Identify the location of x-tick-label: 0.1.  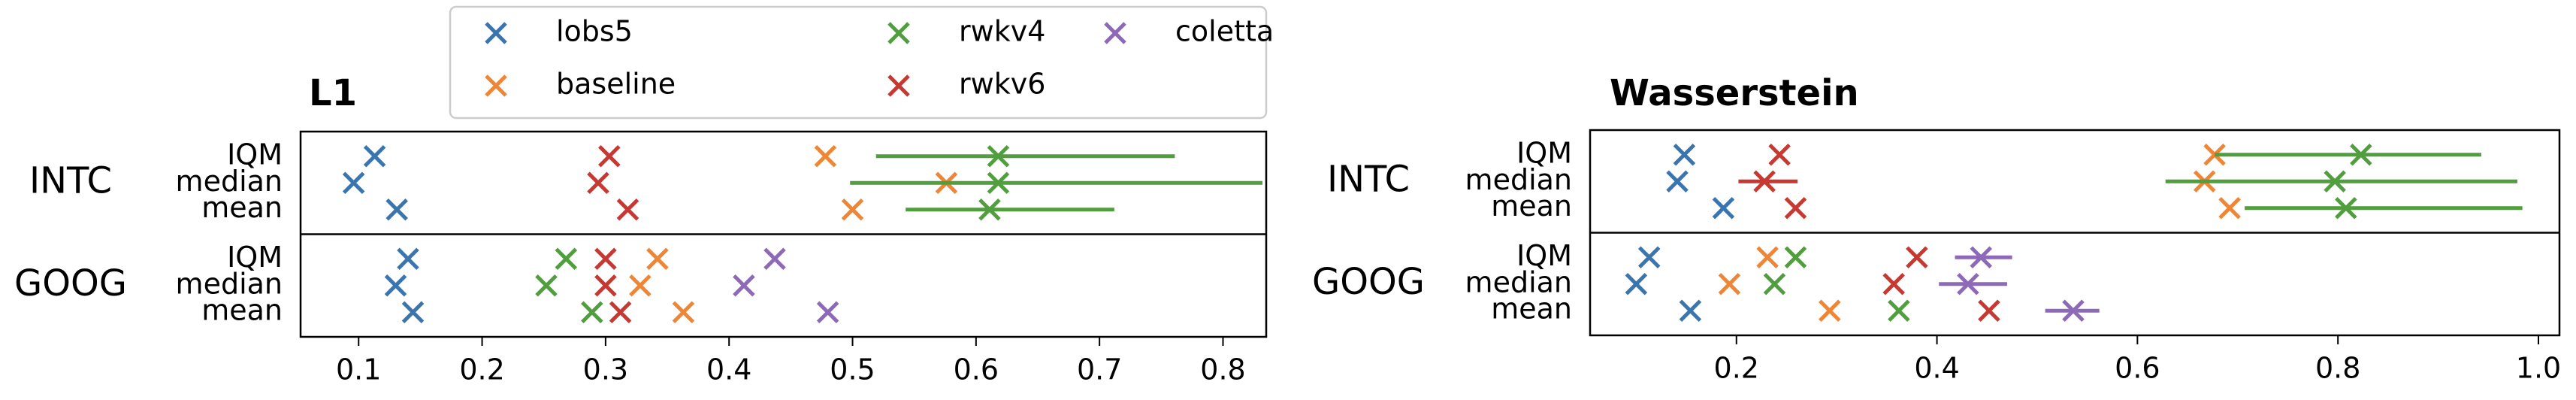
(358, 369).